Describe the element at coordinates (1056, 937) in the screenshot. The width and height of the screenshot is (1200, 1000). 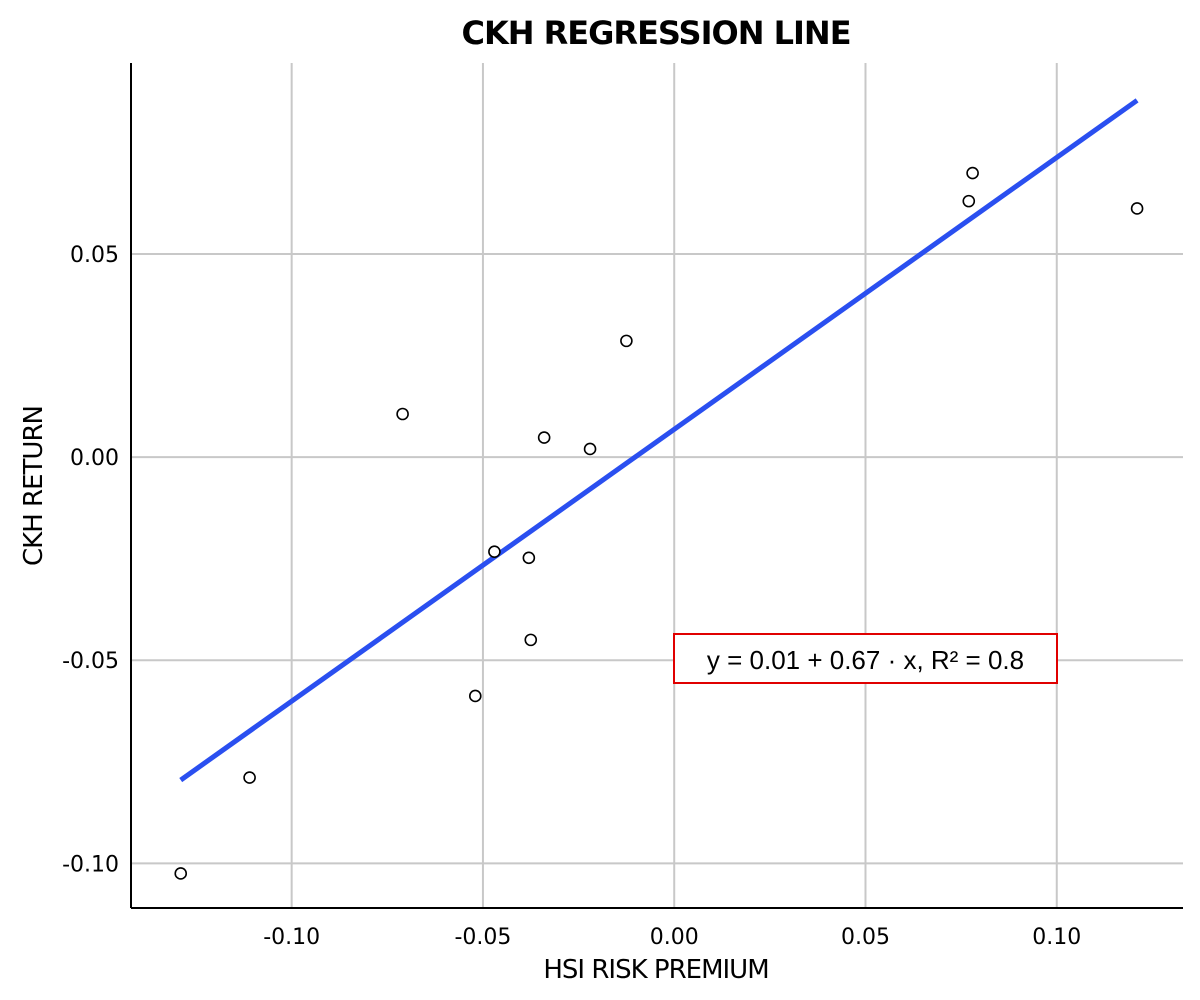
I see `x-tick-label-4: 0.10` at that location.